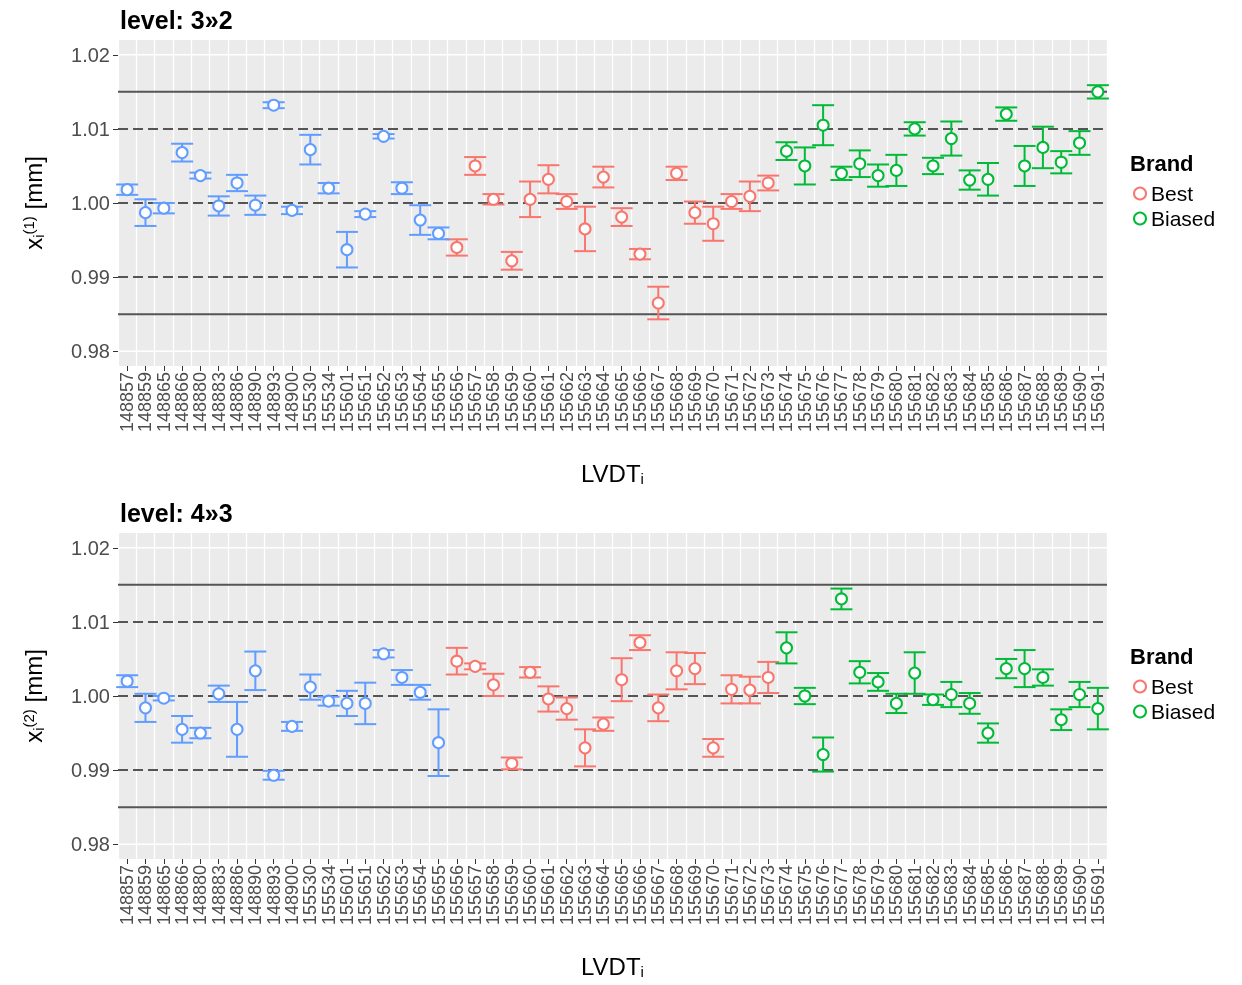 The image size is (1242, 985). What do you see at coordinates (200, 895) in the screenshot?
I see `x-tick-label: 148880` at bounding box center [200, 895].